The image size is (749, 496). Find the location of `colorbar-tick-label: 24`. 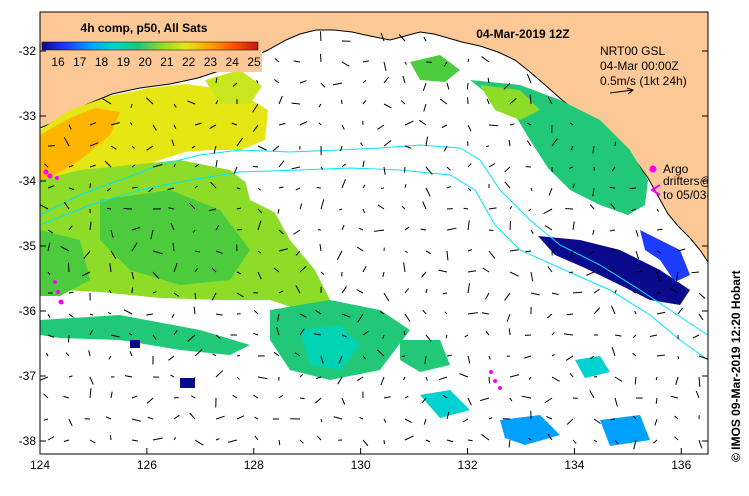

colorbar-tick-label: 24 is located at coordinates (233, 62).